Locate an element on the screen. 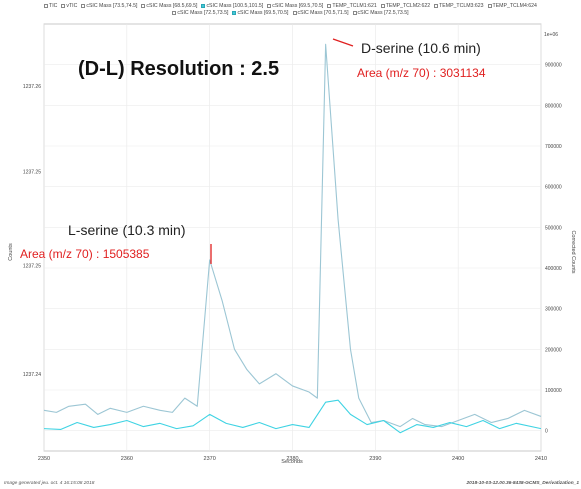 The height and width of the screenshot is (489, 581). y-right-tick-label: 300000 is located at coordinates (553, 310).